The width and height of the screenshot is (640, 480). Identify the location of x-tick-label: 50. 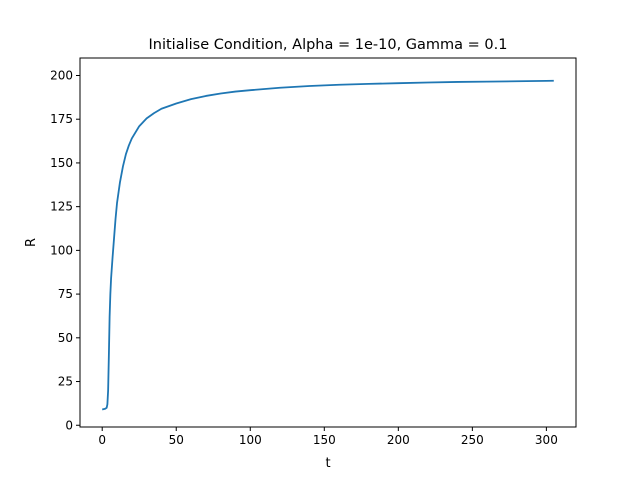
(176, 440).